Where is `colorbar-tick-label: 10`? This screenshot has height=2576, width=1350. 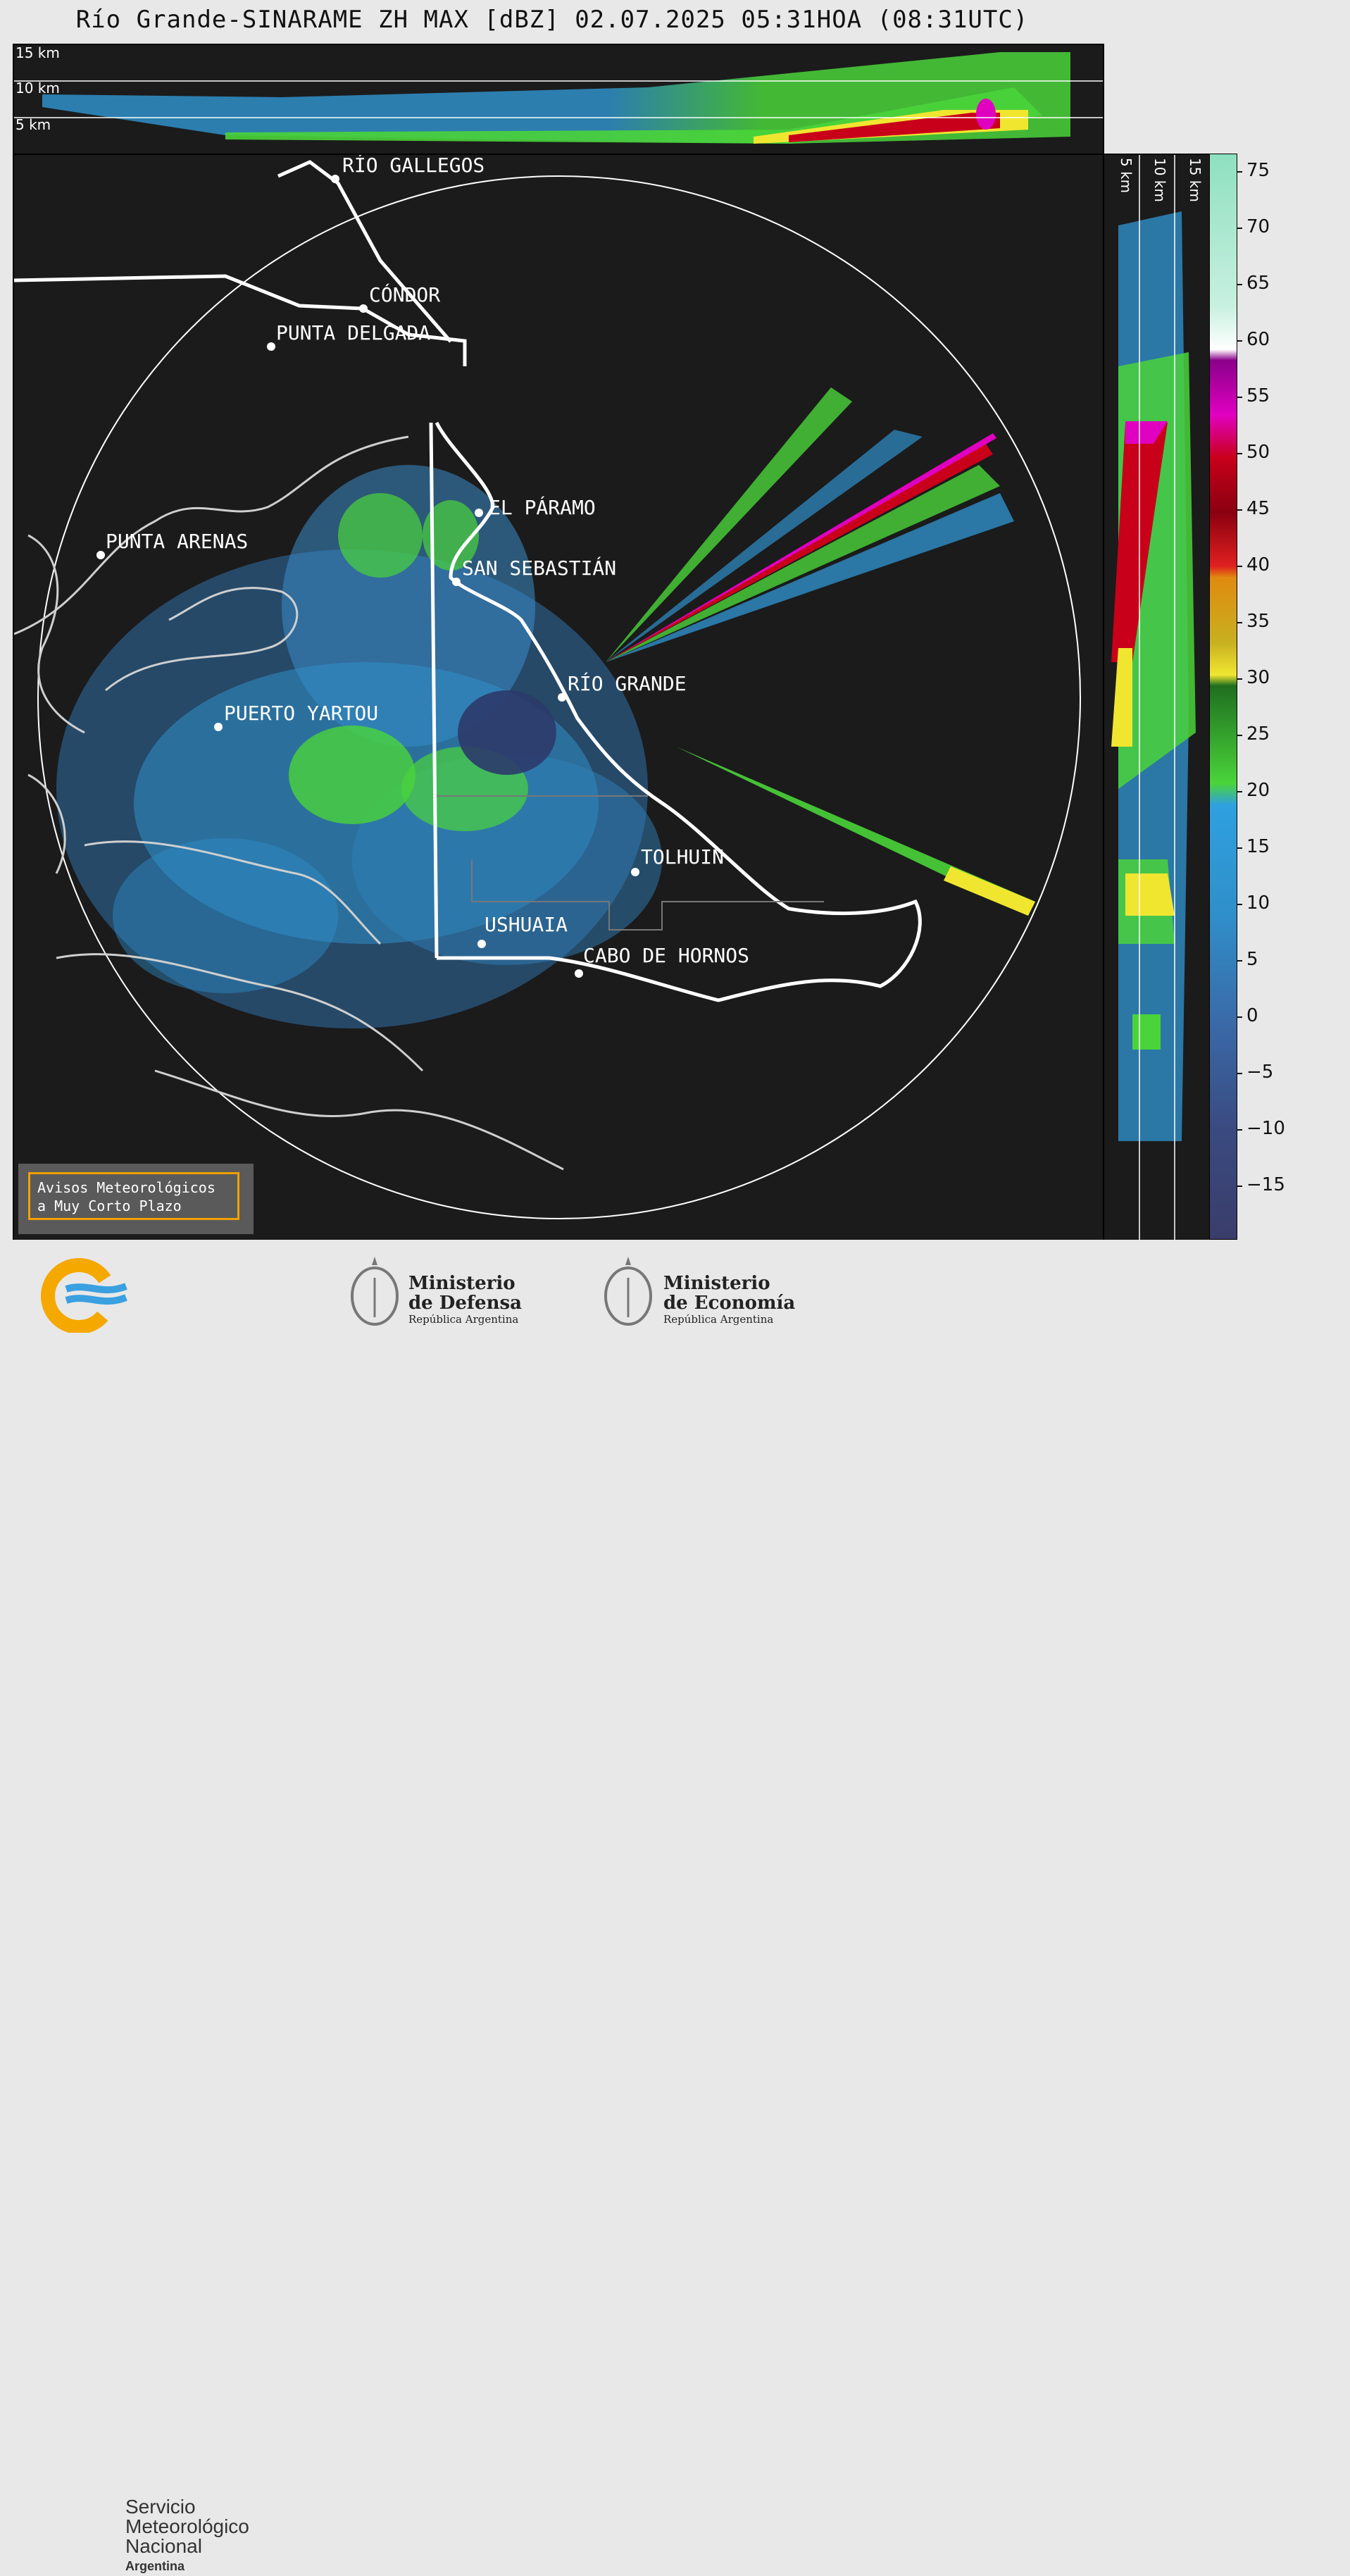 colorbar-tick-label: 10 is located at coordinates (1258, 903).